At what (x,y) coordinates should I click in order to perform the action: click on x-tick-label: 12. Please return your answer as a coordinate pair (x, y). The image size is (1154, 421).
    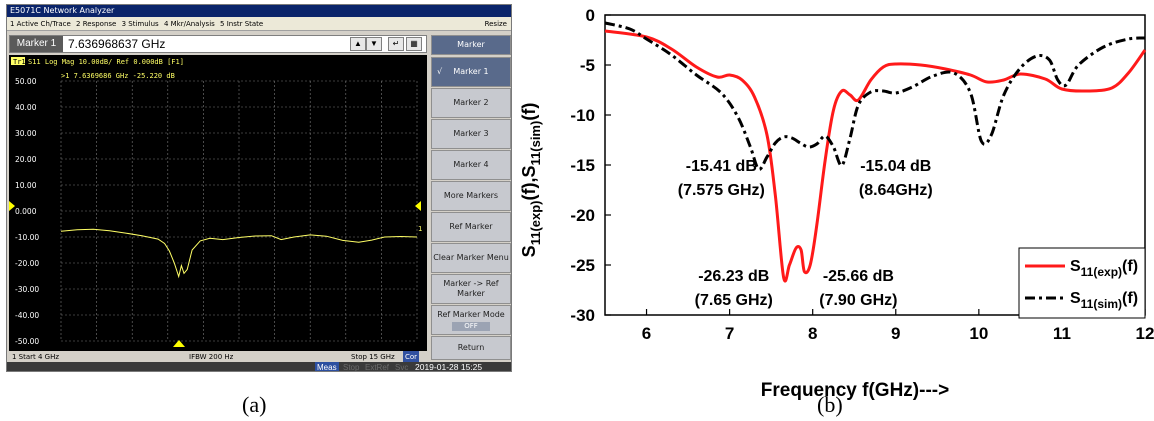
    Looking at the image, I should click on (1145, 333).